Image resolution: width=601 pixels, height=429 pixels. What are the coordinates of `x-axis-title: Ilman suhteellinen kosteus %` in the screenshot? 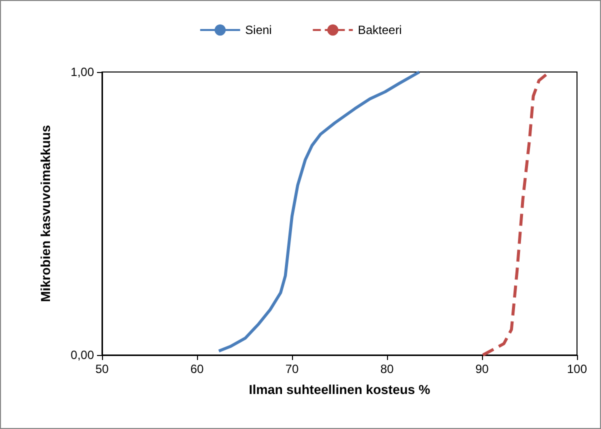 It's located at (339, 389).